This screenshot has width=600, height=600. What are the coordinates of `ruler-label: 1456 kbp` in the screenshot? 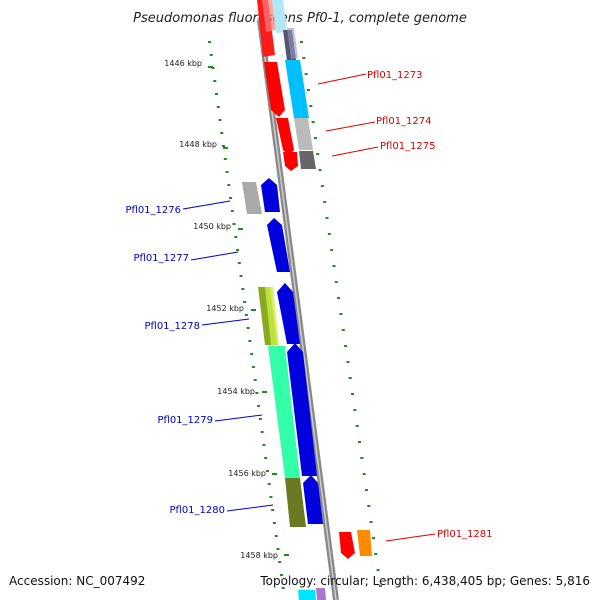 It's located at (247, 473).